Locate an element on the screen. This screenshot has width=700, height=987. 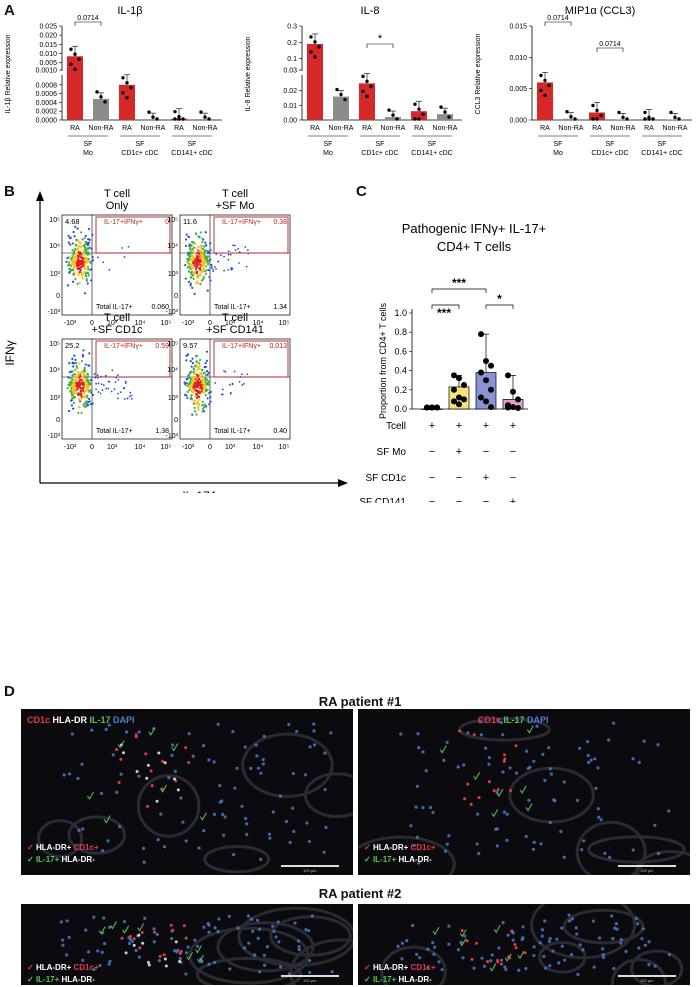
x-tick-label: -10³ is located at coordinates (188, 323).